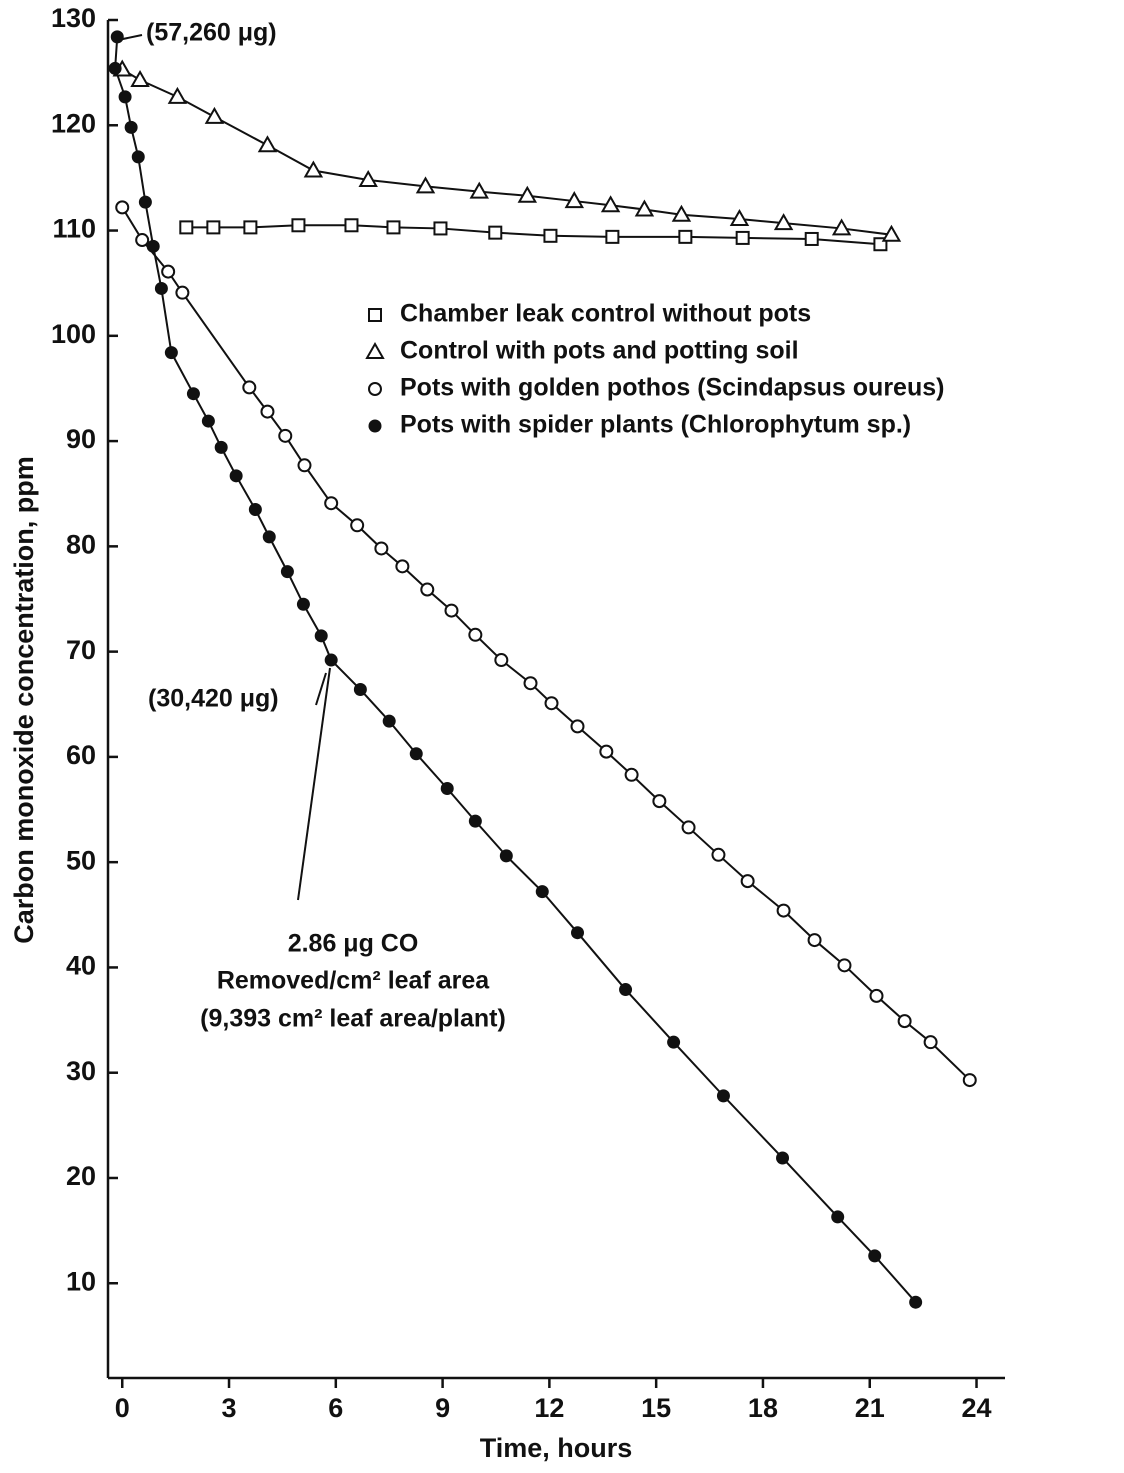  What do you see at coordinates (81, 1281) in the screenshot?
I see `y-tick-label: 10` at bounding box center [81, 1281].